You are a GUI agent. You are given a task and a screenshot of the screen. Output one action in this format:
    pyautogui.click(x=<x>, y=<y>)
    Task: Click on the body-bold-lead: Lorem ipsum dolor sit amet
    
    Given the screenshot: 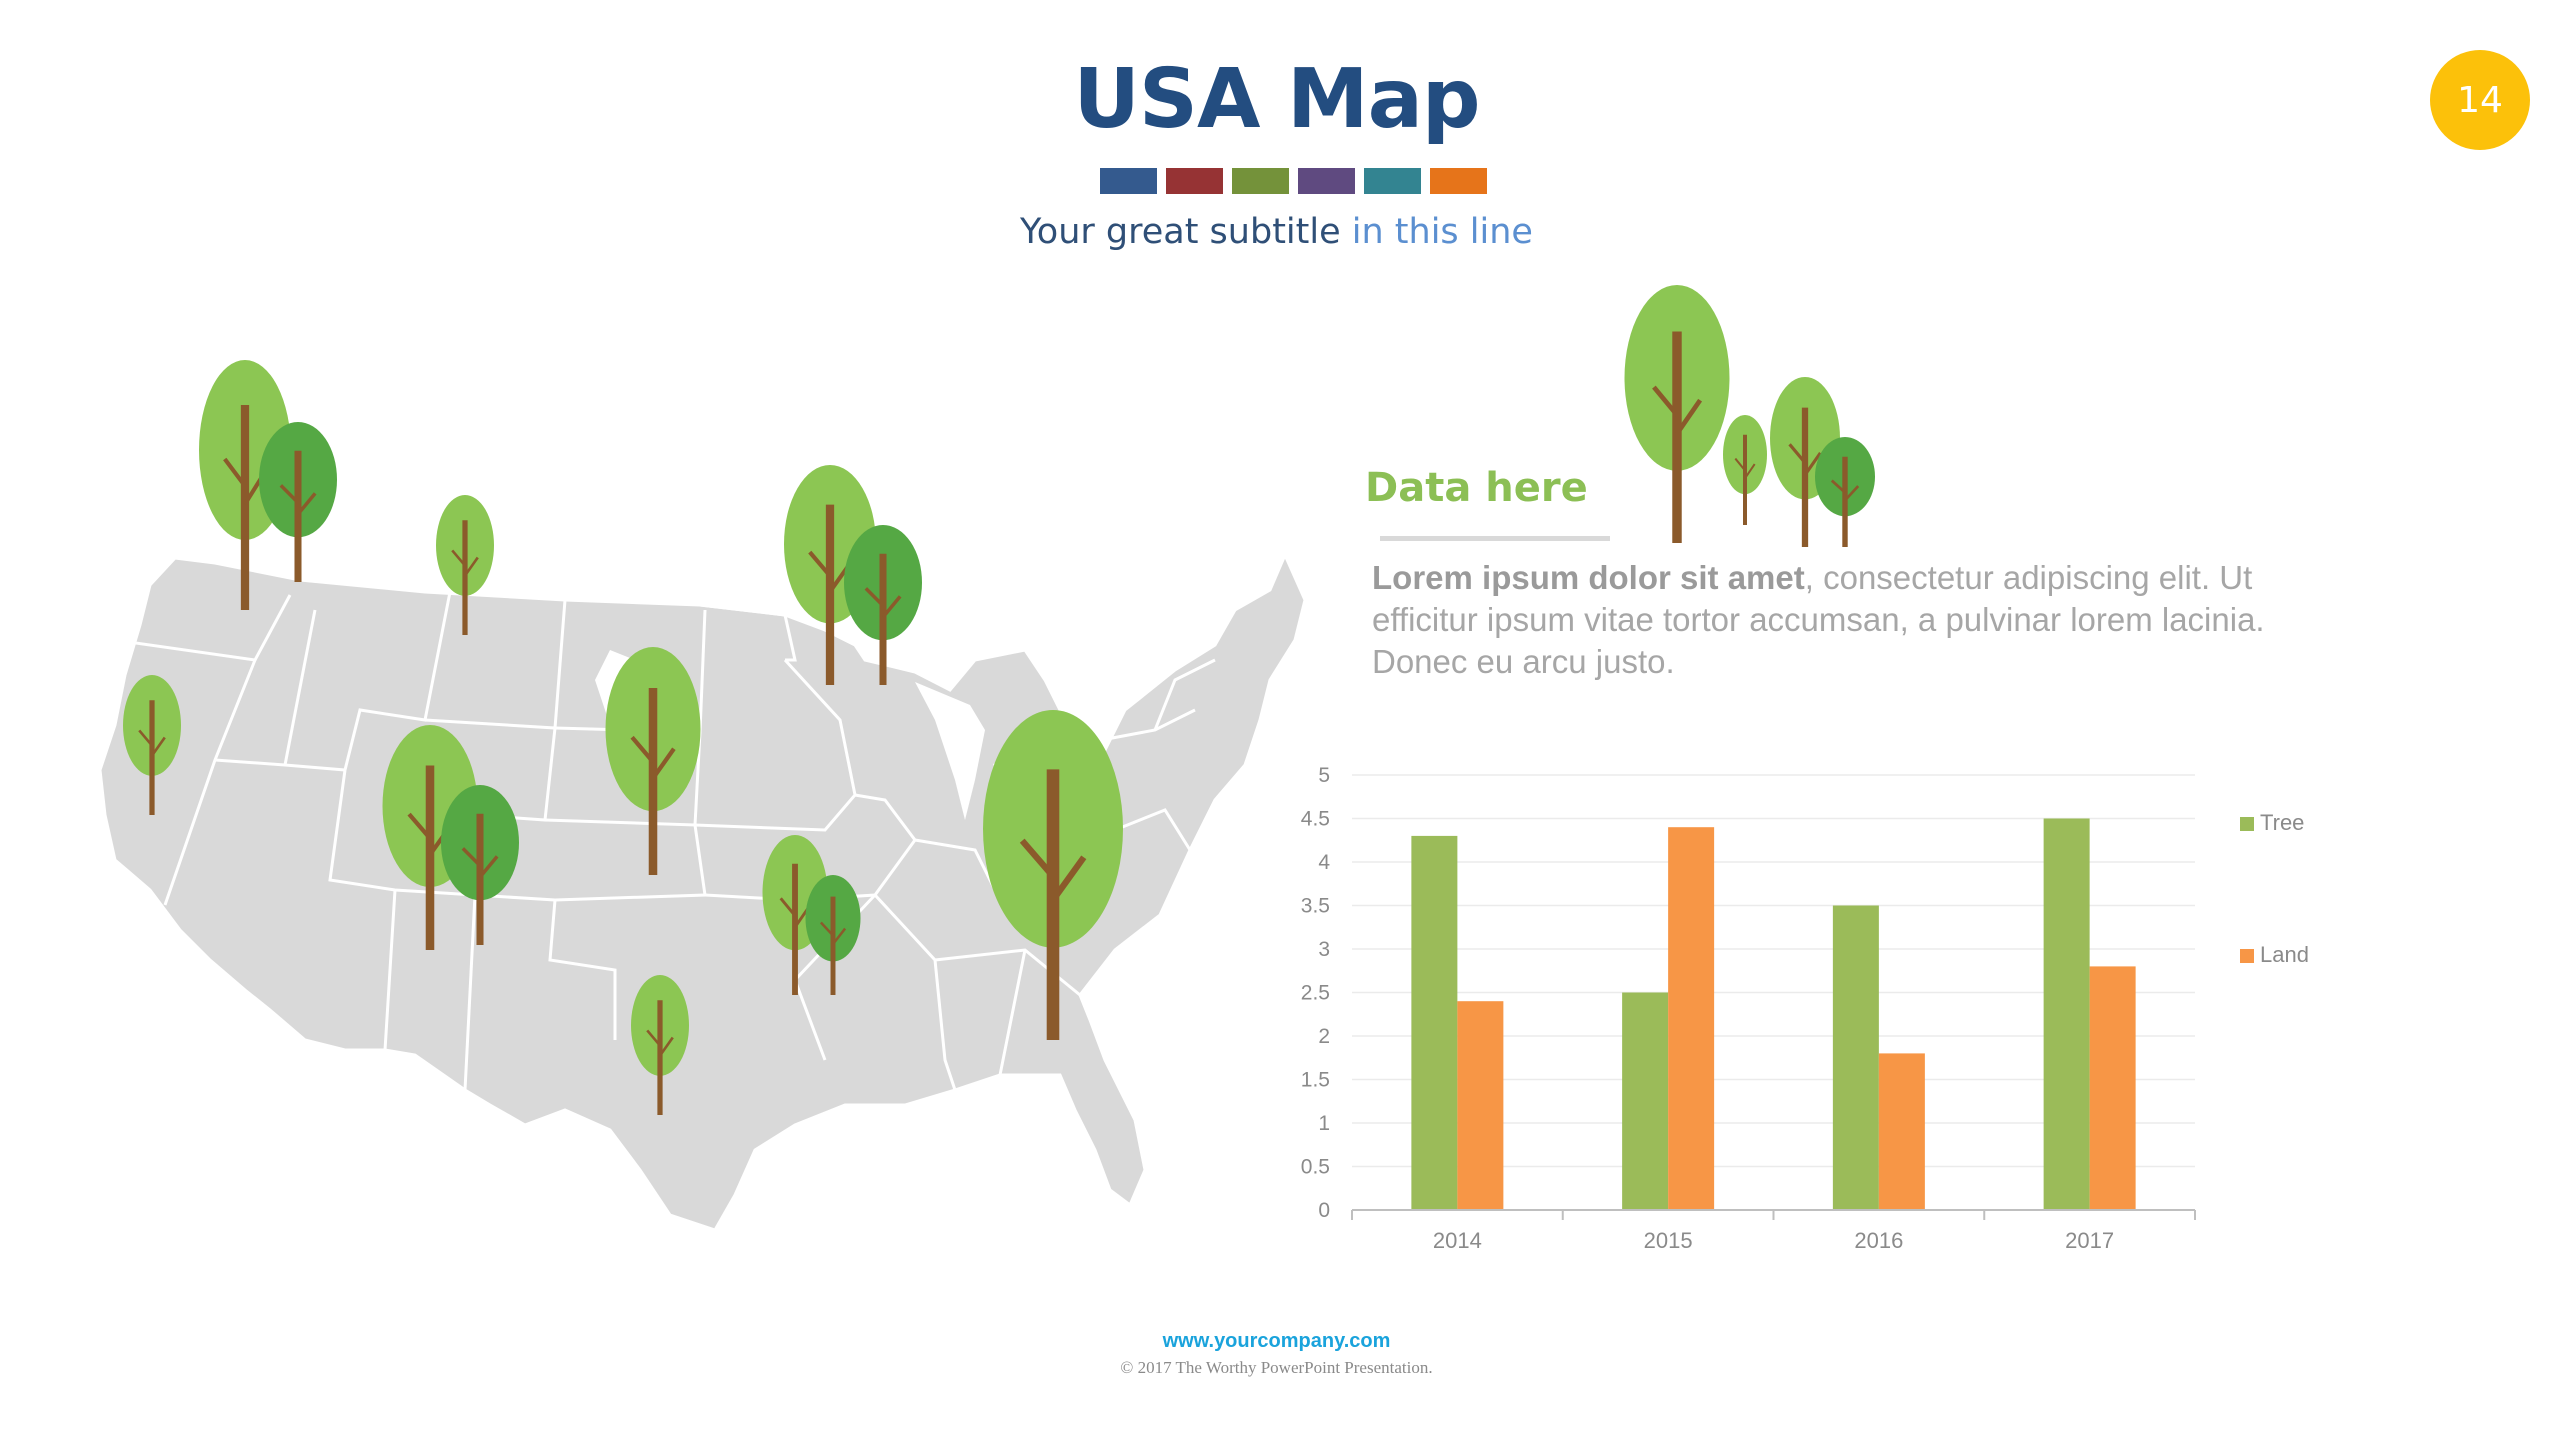 What is the action you would take?
    pyautogui.click(x=1588, y=577)
    